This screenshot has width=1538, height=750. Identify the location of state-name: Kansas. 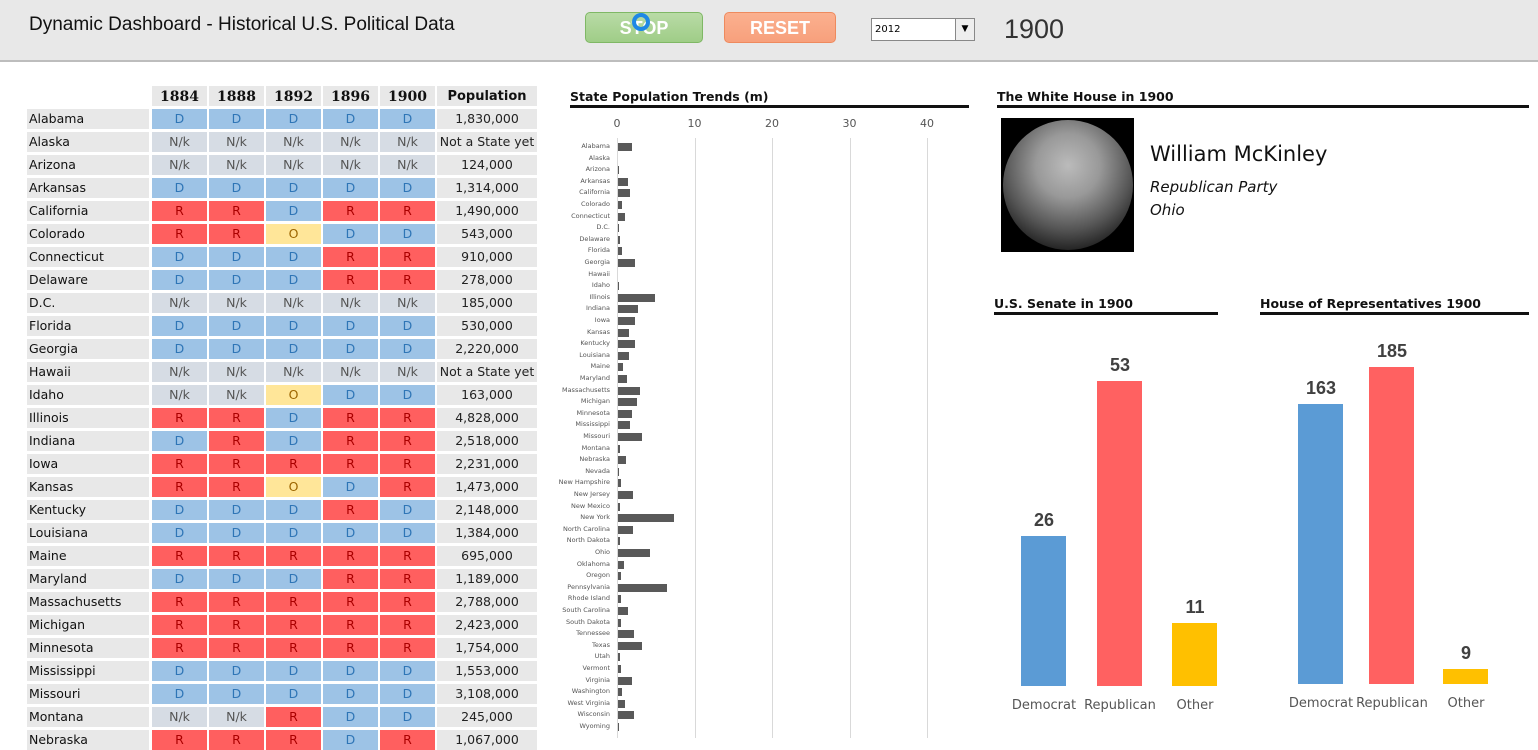
(88, 487).